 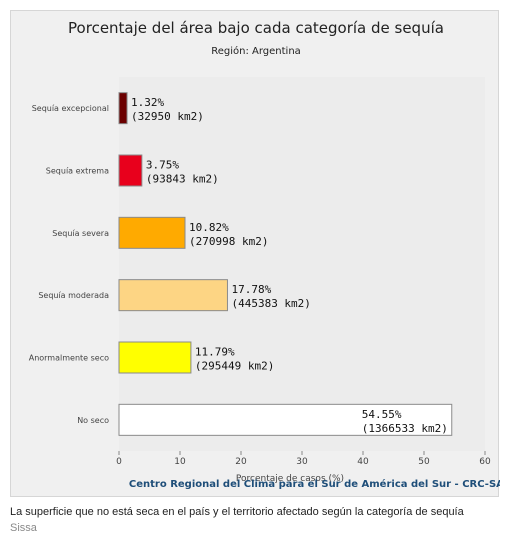 I want to click on data-label-percent: 54.55%, so click(x=382, y=414).